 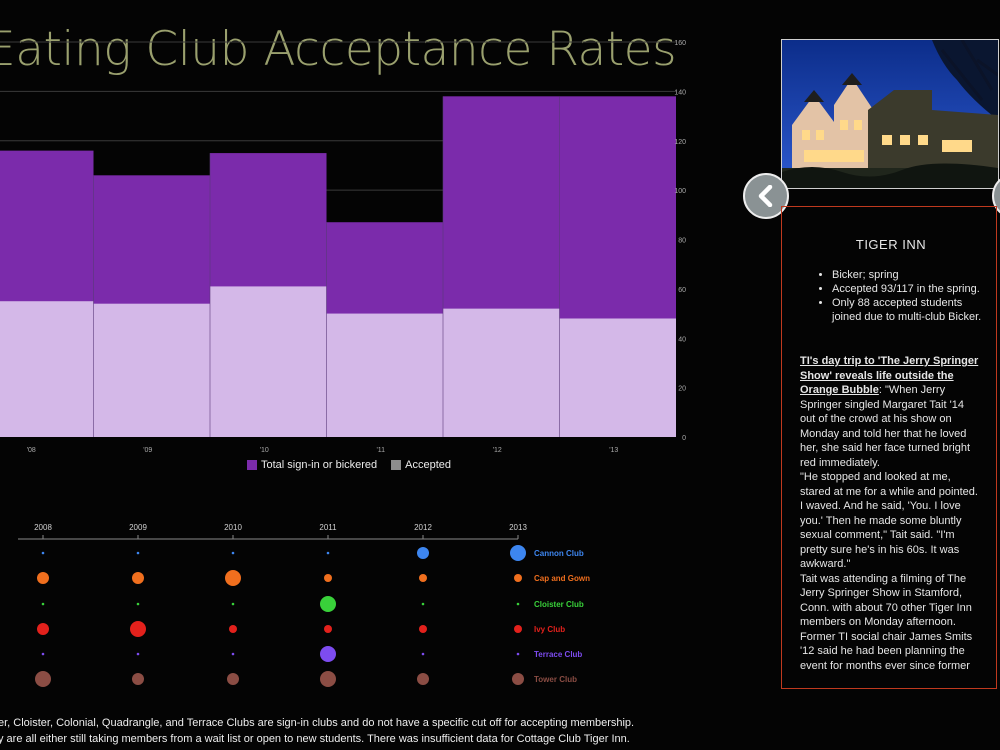 What do you see at coordinates (559, 604) in the screenshot?
I see `club-label: Cloister Club` at bounding box center [559, 604].